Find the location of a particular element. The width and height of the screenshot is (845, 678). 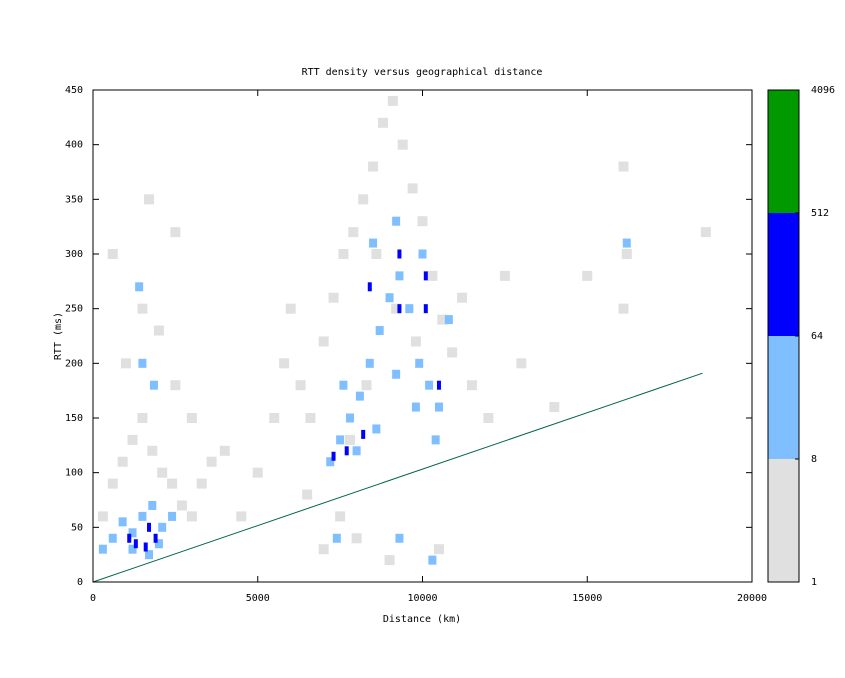

y-tick-label: 300 is located at coordinates (74, 254).